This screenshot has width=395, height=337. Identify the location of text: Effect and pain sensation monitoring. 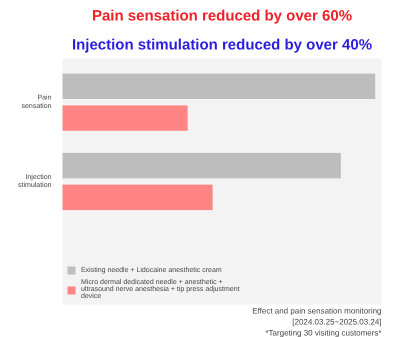
(317, 311).